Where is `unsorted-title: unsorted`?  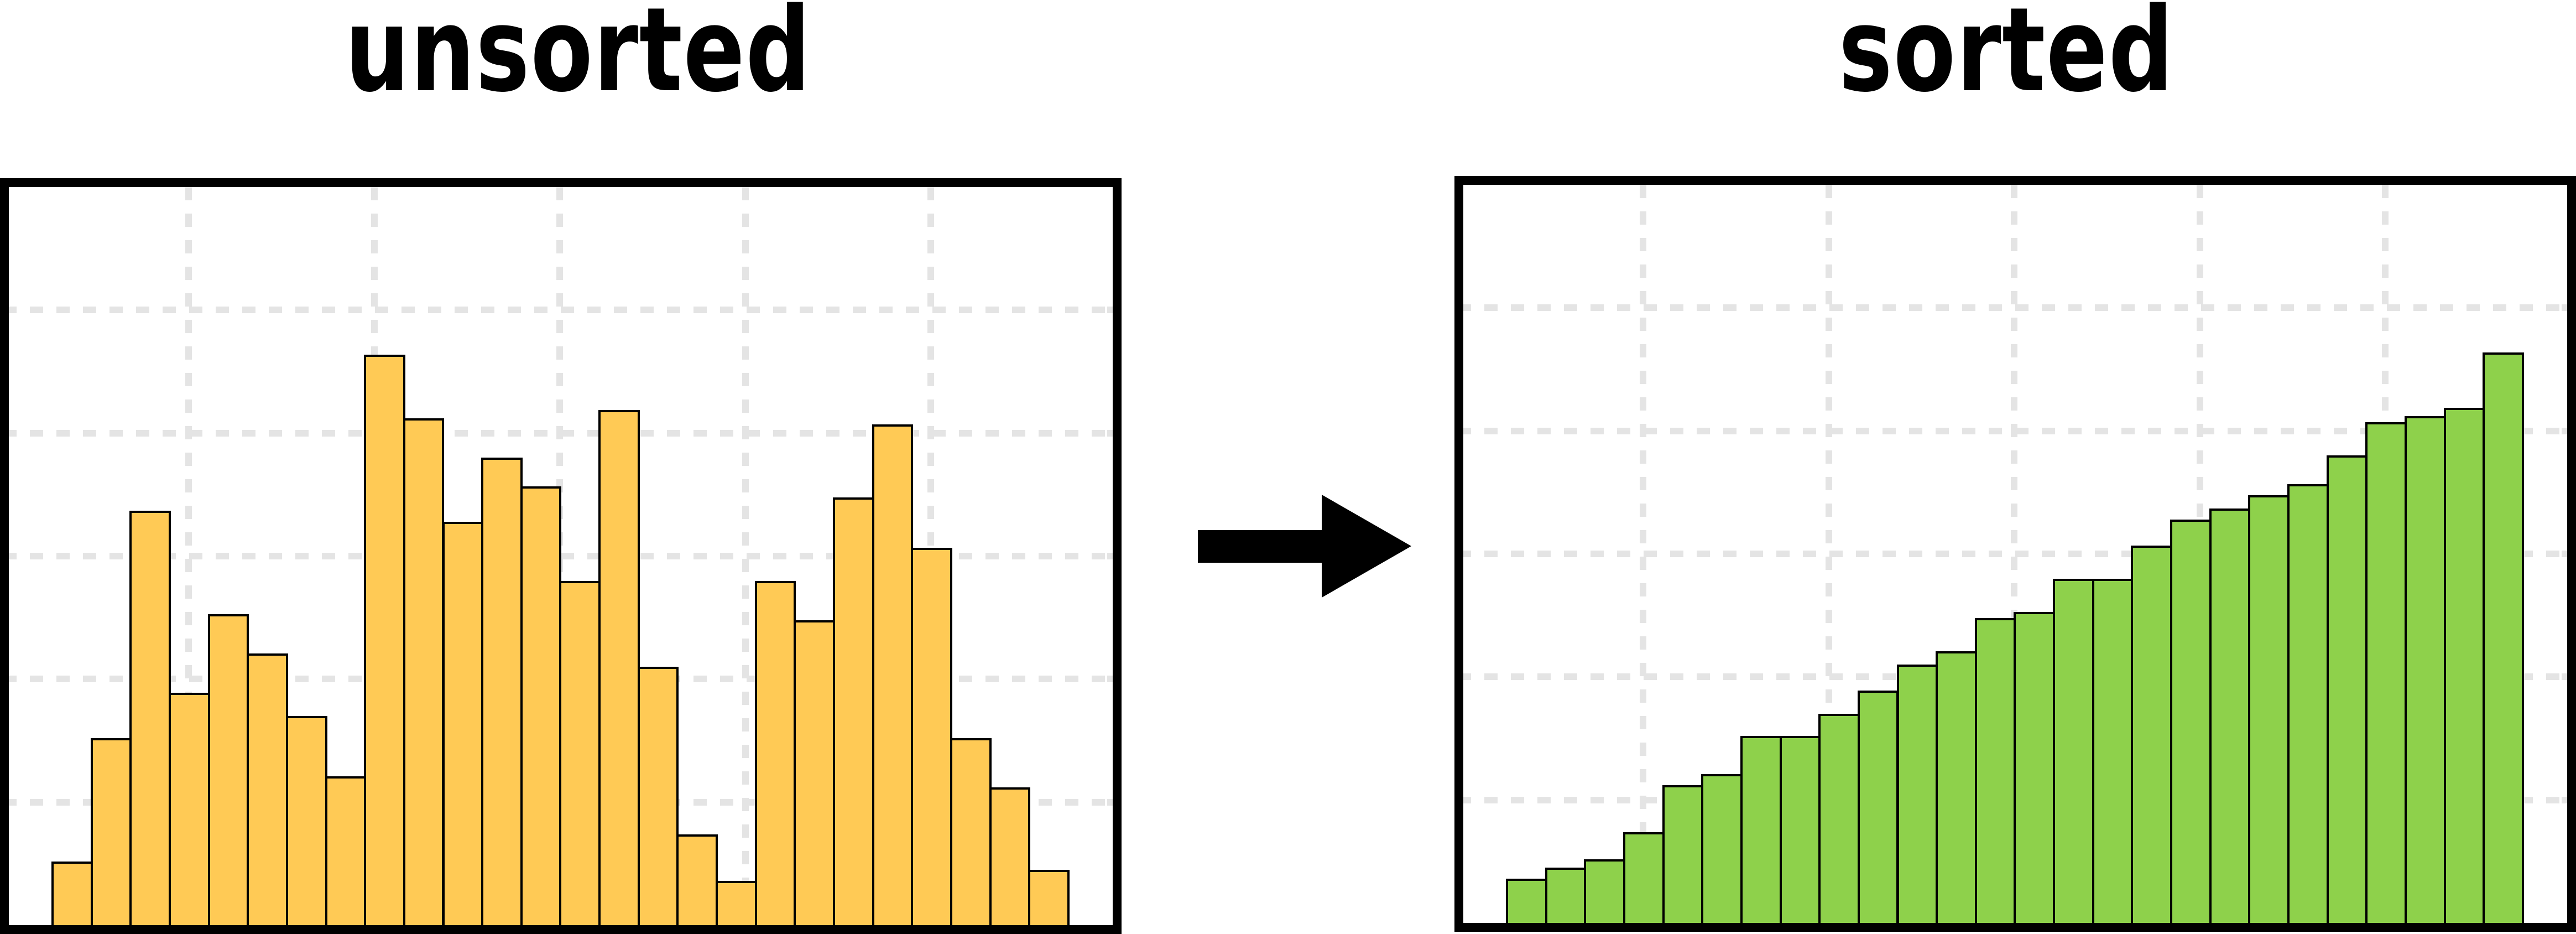 unsorted-title: unsorted is located at coordinates (578, 56).